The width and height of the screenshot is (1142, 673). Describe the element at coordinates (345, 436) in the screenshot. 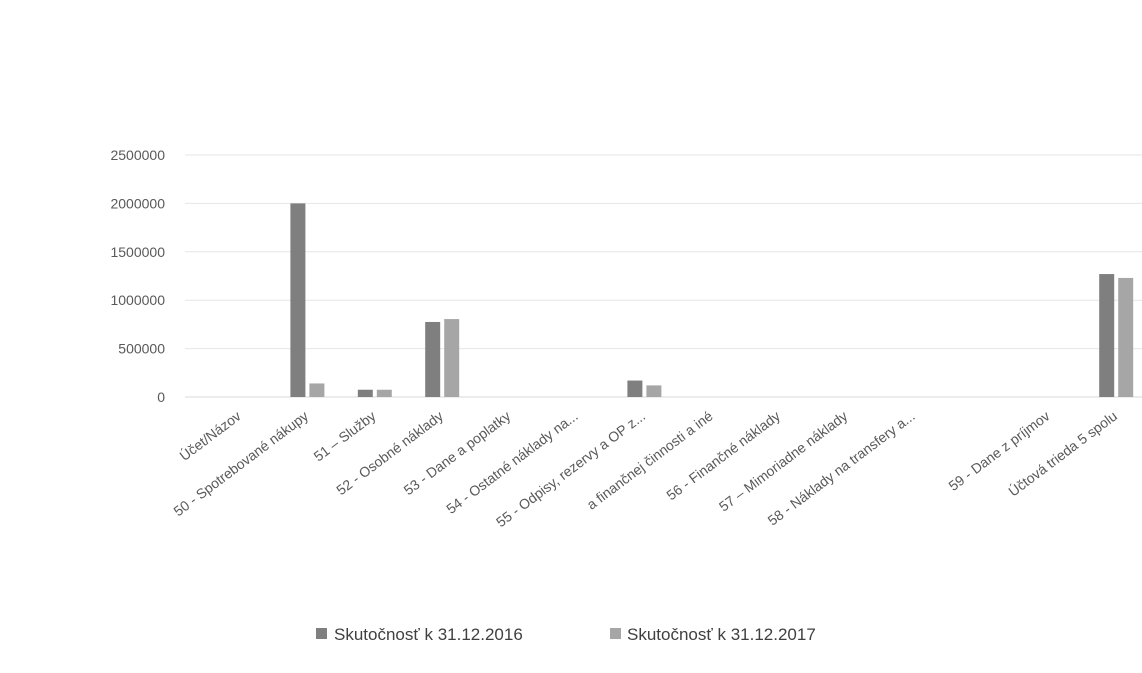

I see `x-tick-label: 51 – Služby` at that location.